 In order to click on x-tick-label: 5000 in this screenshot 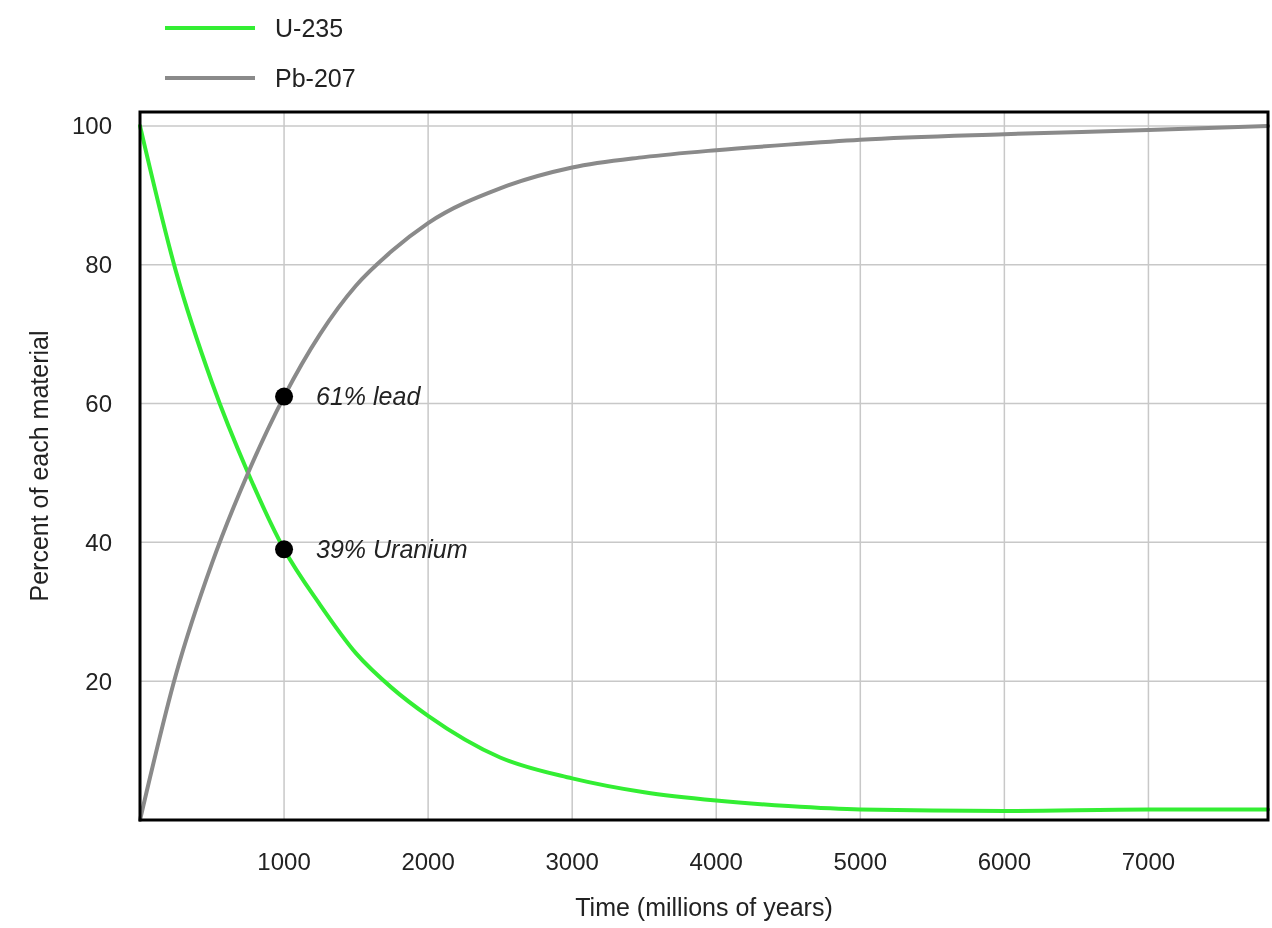, I will do `click(860, 861)`.